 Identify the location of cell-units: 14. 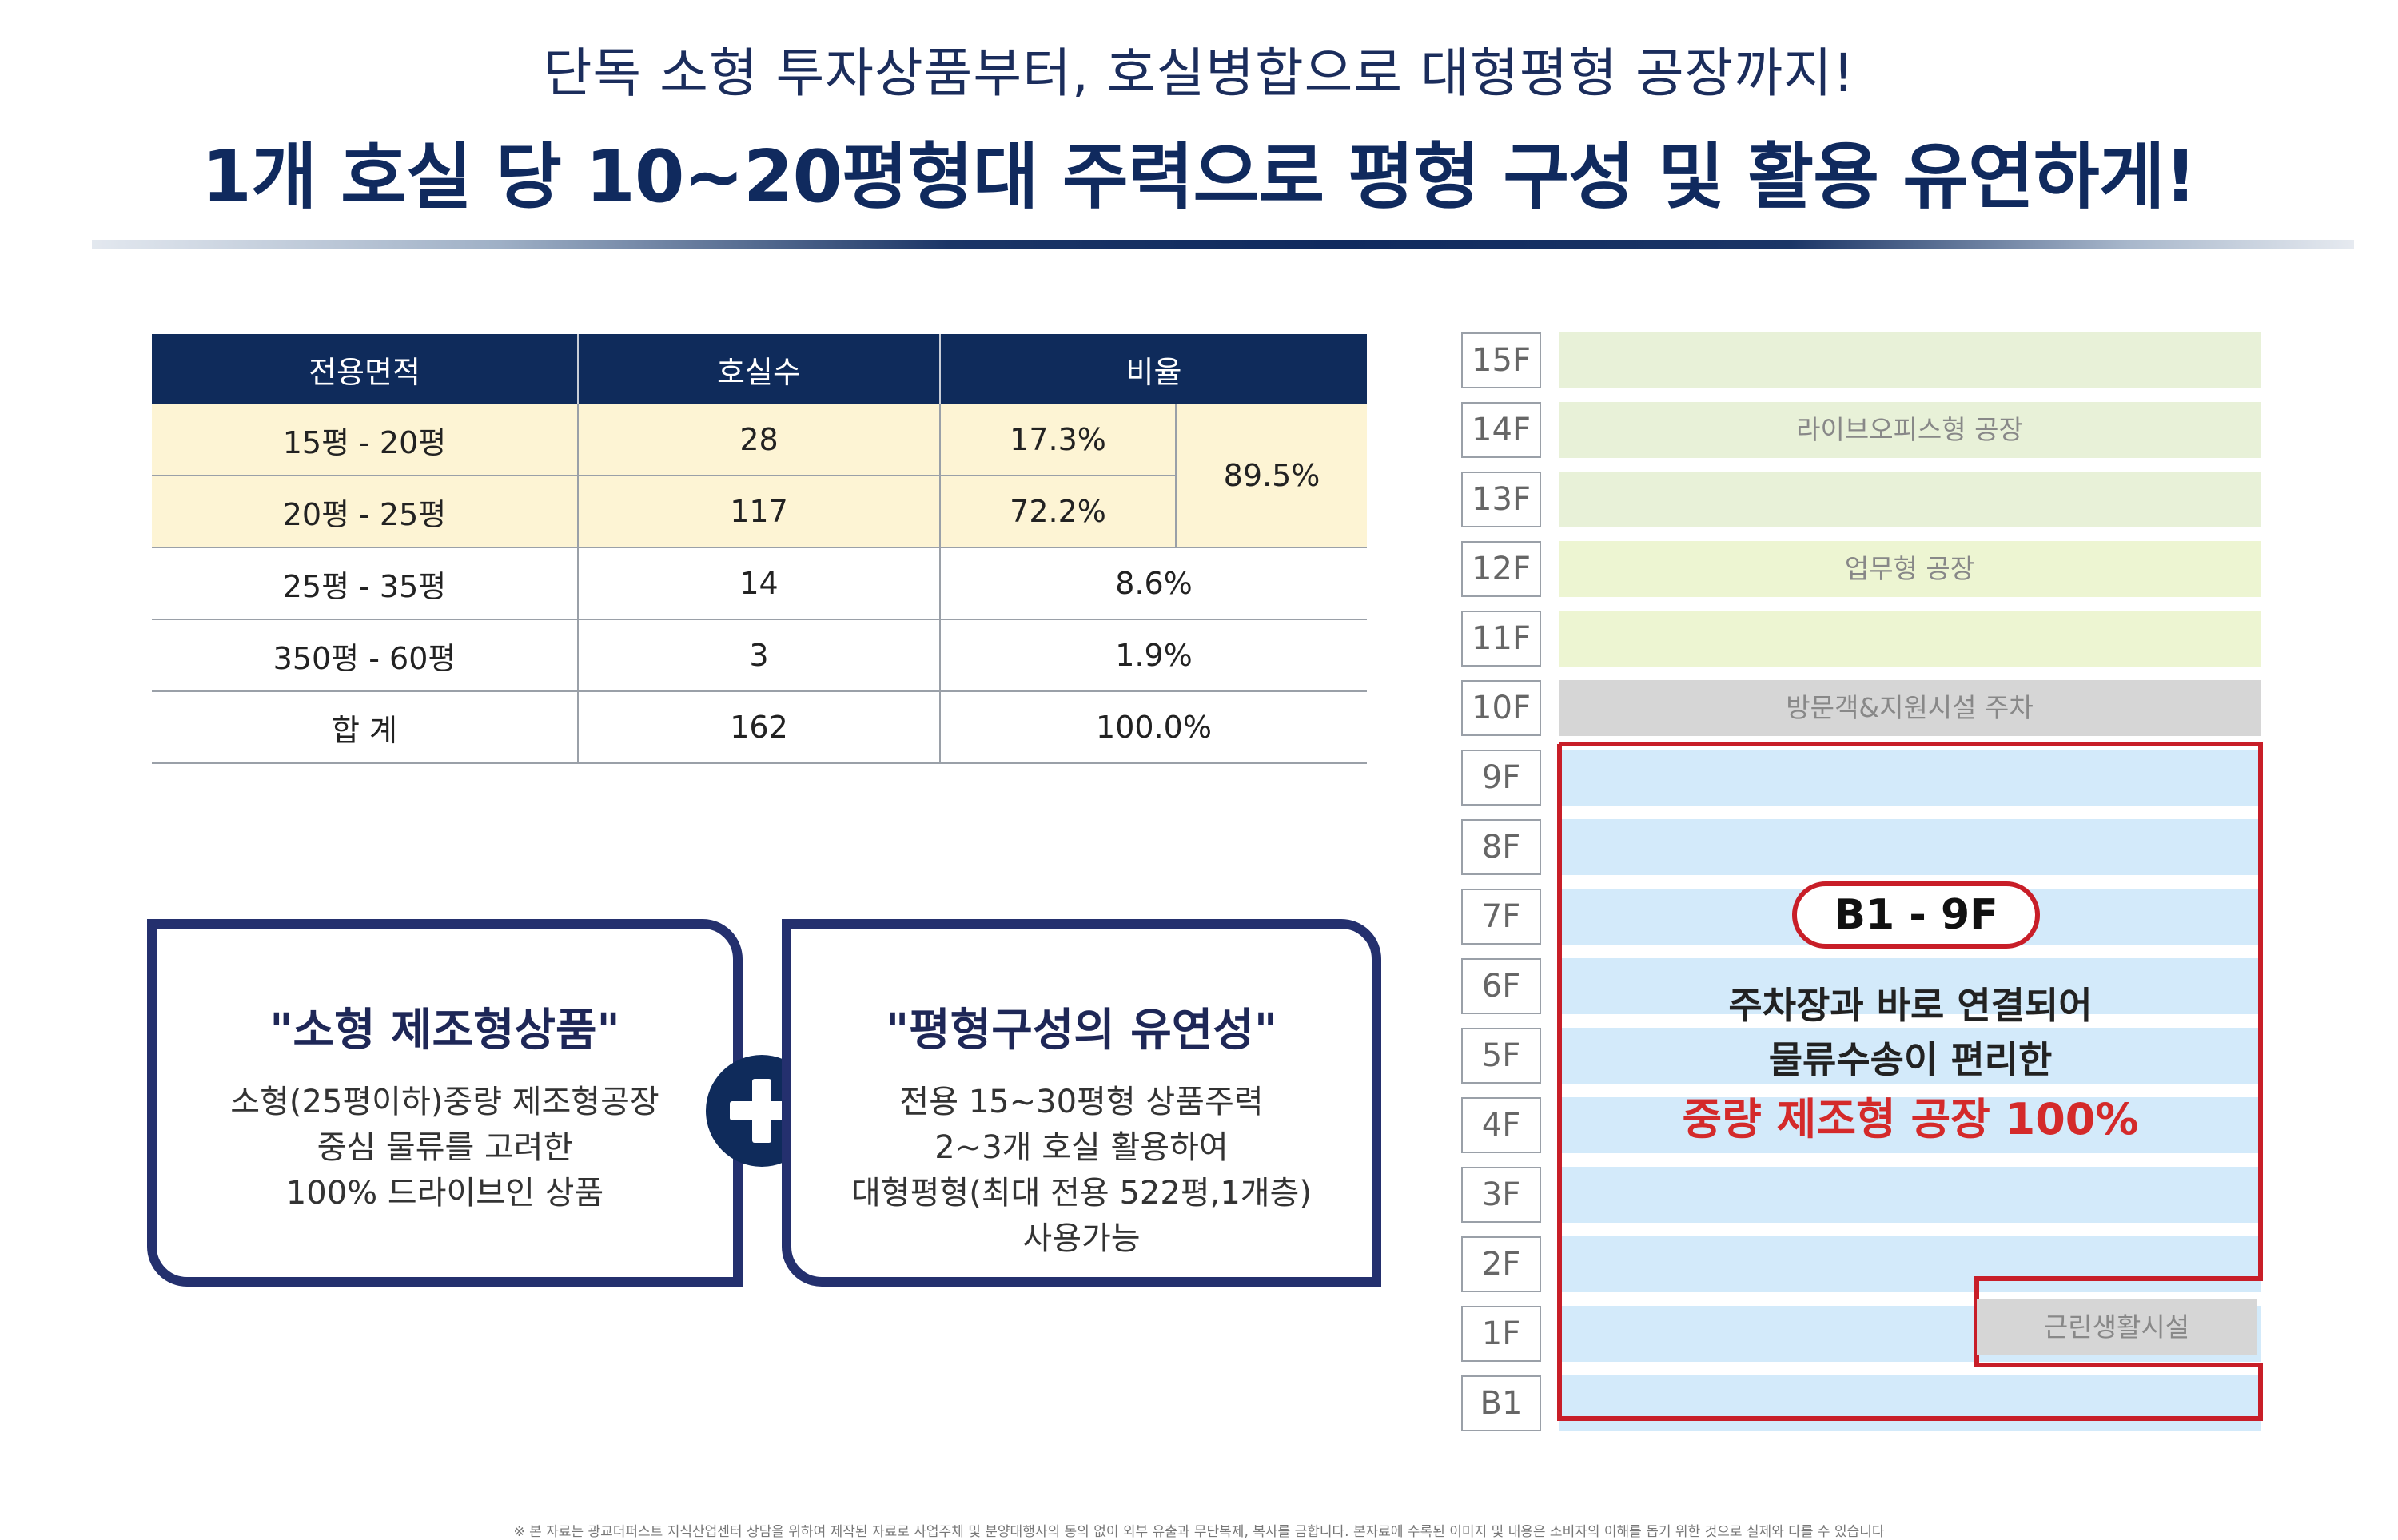
(759, 583).